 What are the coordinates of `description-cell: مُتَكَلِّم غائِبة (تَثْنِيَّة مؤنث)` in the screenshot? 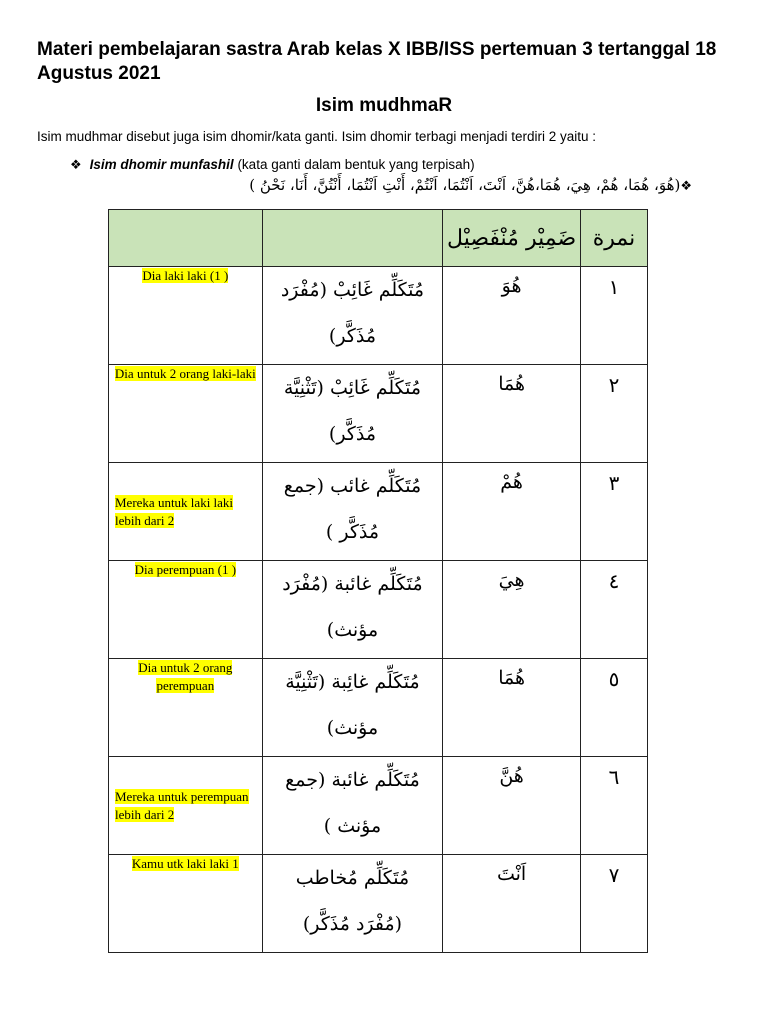 It's located at (352, 707).